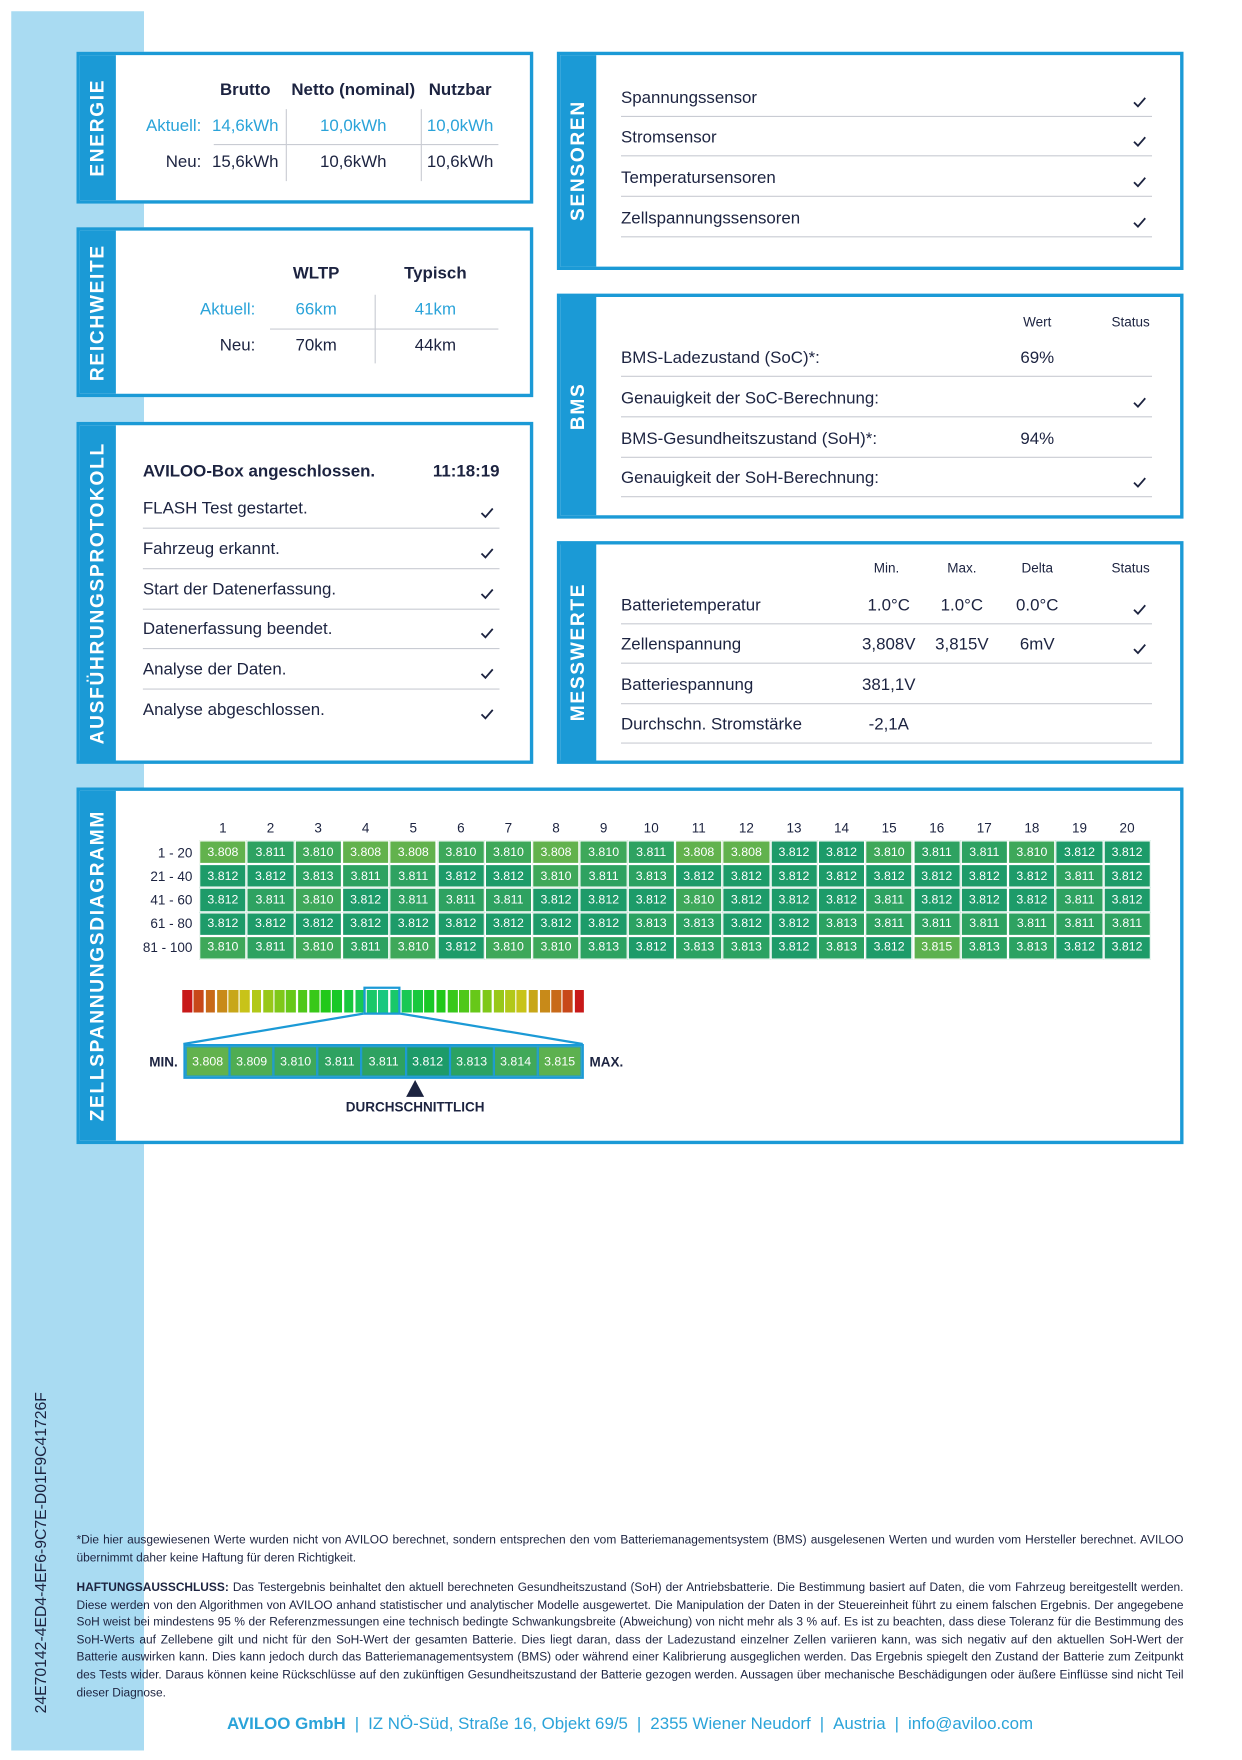  What do you see at coordinates (163, 1062) in the screenshot?
I see `scale-min-label: MIN.` at bounding box center [163, 1062].